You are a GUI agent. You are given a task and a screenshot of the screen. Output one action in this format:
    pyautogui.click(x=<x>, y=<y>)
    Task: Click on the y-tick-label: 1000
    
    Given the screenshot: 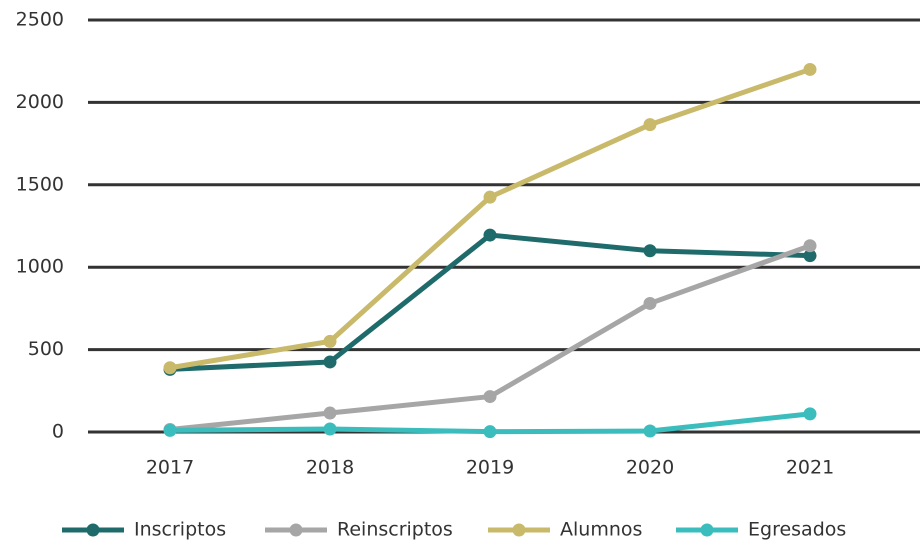 What is the action you would take?
    pyautogui.click(x=40, y=267)
    